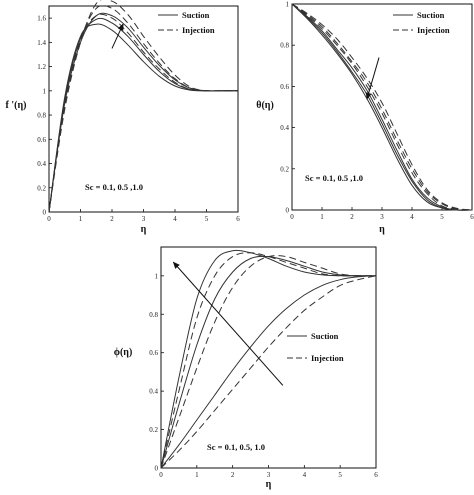  I want to click on y-tick-label: 1.6, so click(41, 19).